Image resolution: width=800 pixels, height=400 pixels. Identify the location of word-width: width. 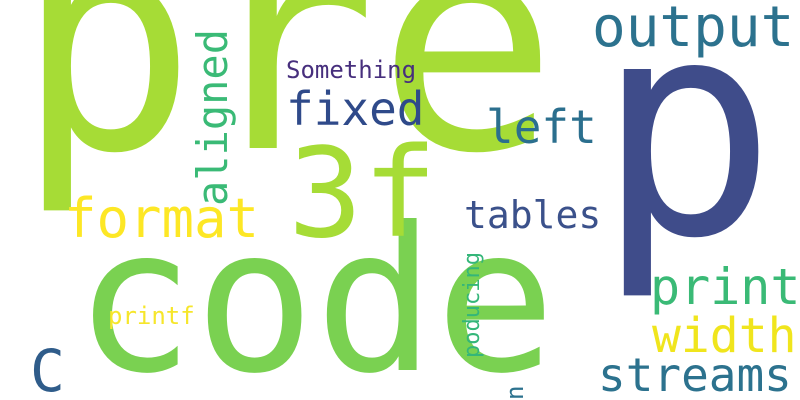
(724, 336).